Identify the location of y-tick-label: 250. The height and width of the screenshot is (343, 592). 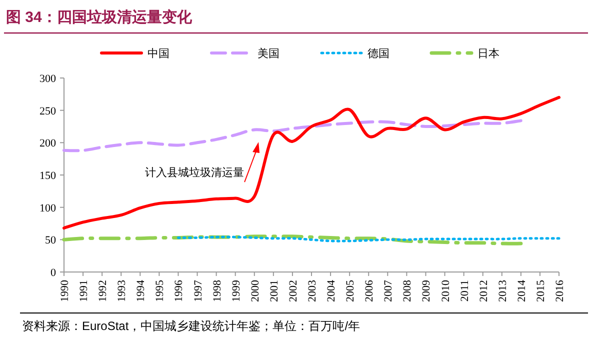
(48, 111).